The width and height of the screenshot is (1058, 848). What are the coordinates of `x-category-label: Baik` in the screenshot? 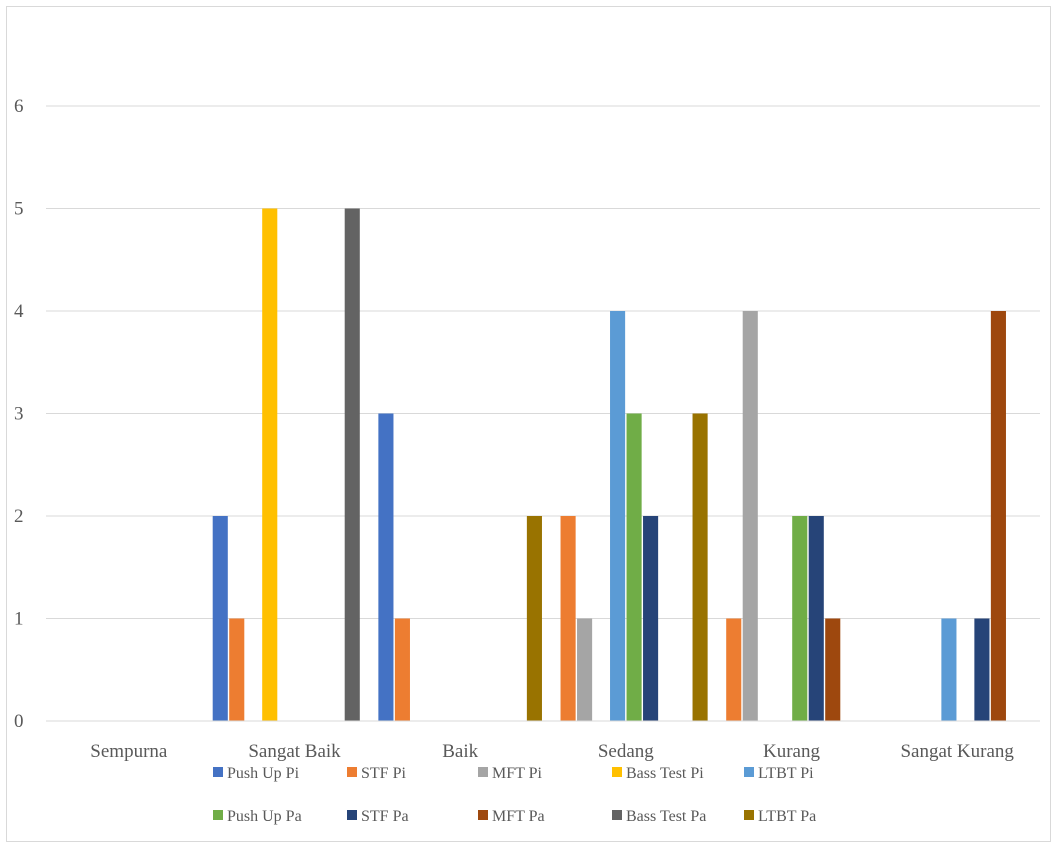 It's located at (460, 751).